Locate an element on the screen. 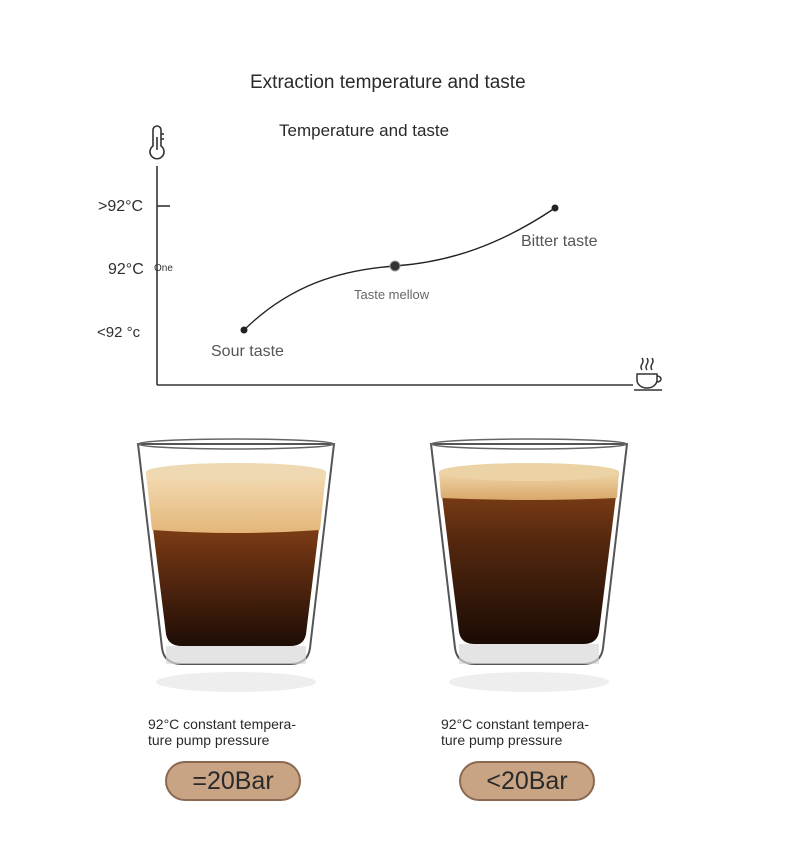 This screenshot has width=790, height=857. y-tick-note: One is located at coordinates (163, 268).